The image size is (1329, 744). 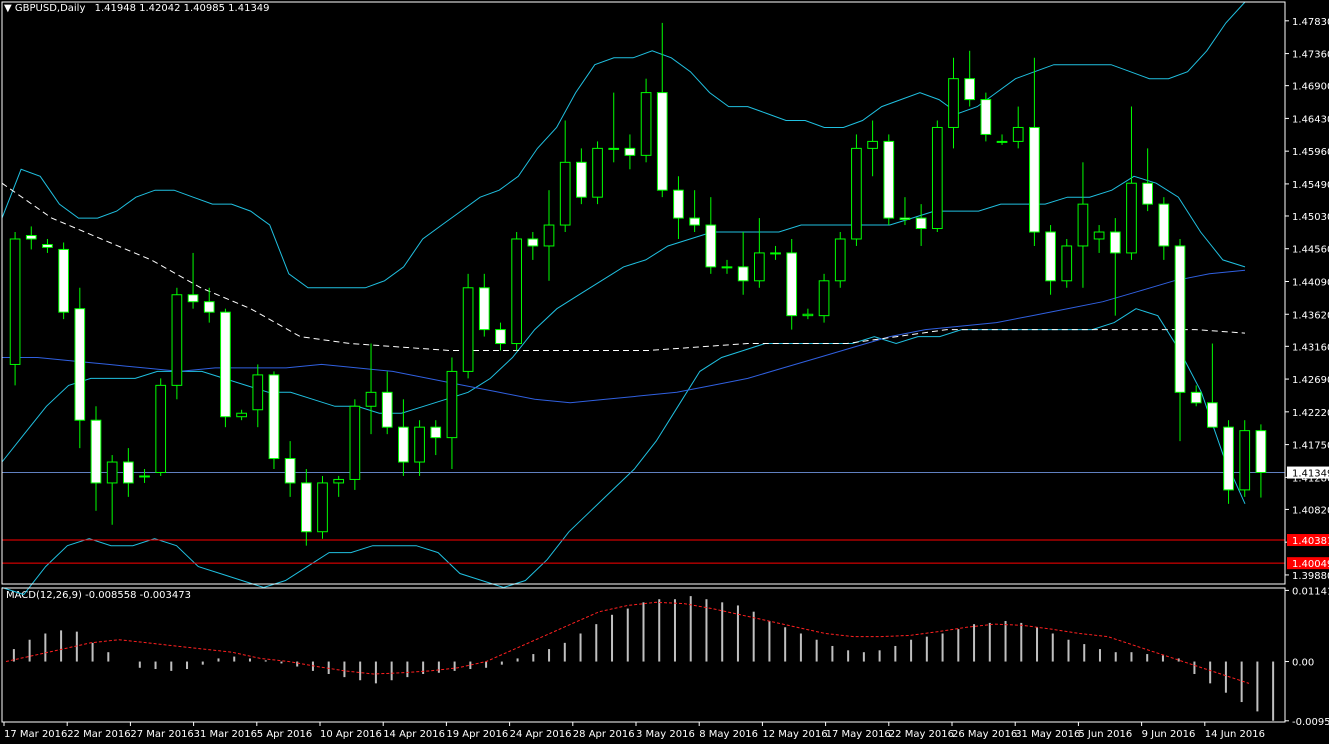 What do you see at coordinates (8, 8) in the screenshot?
I see `collapse-arrow-icon: ▼` at bounding box center [8, 8].